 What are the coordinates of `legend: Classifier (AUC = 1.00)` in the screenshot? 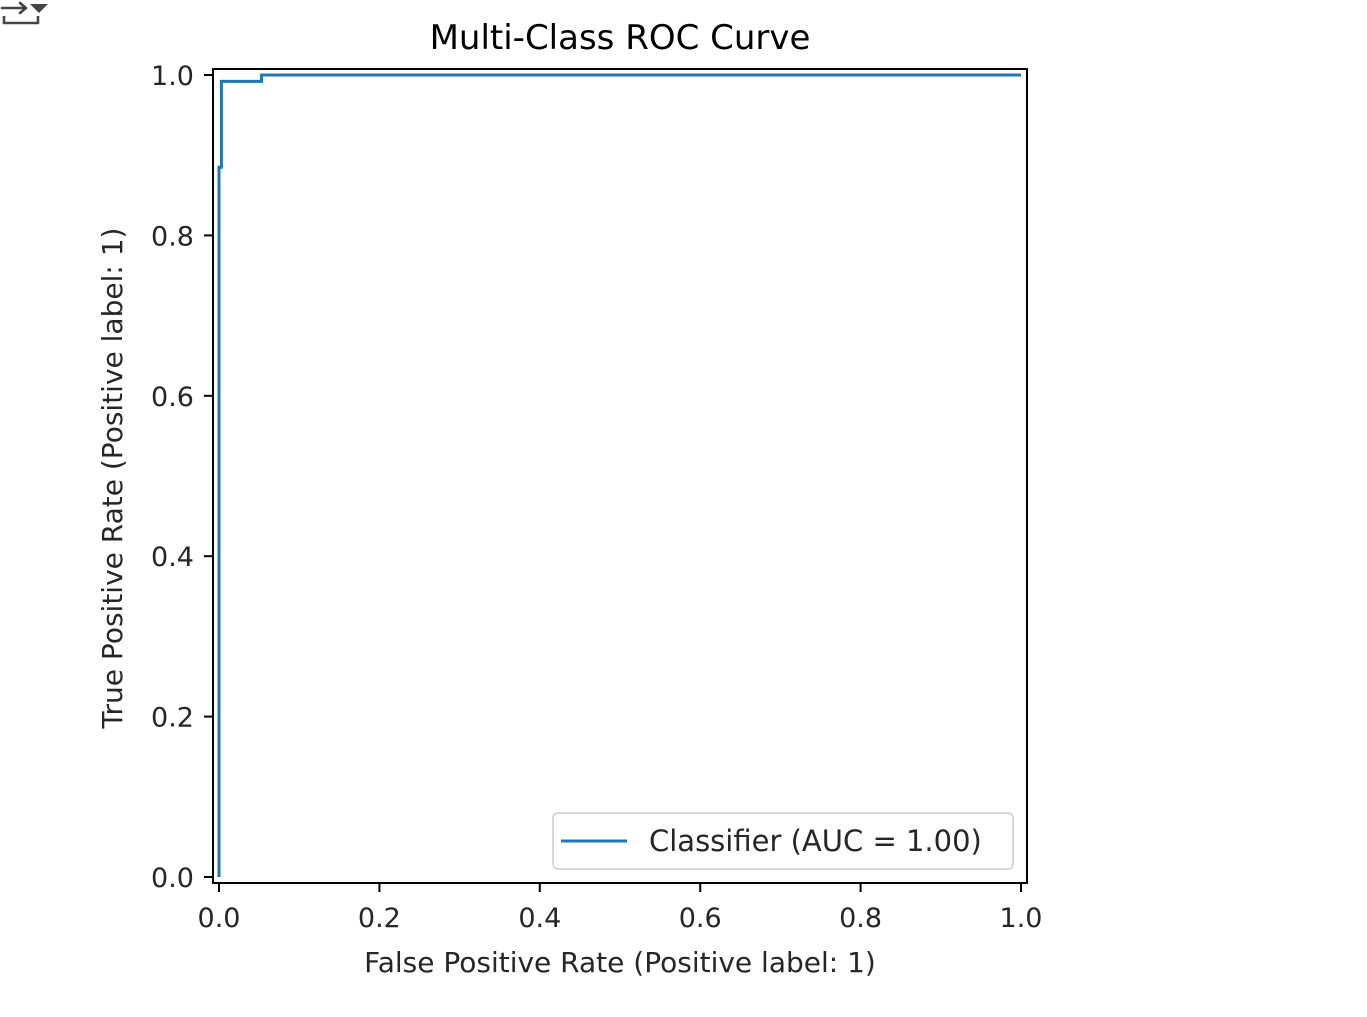 It's located at (783, 841).